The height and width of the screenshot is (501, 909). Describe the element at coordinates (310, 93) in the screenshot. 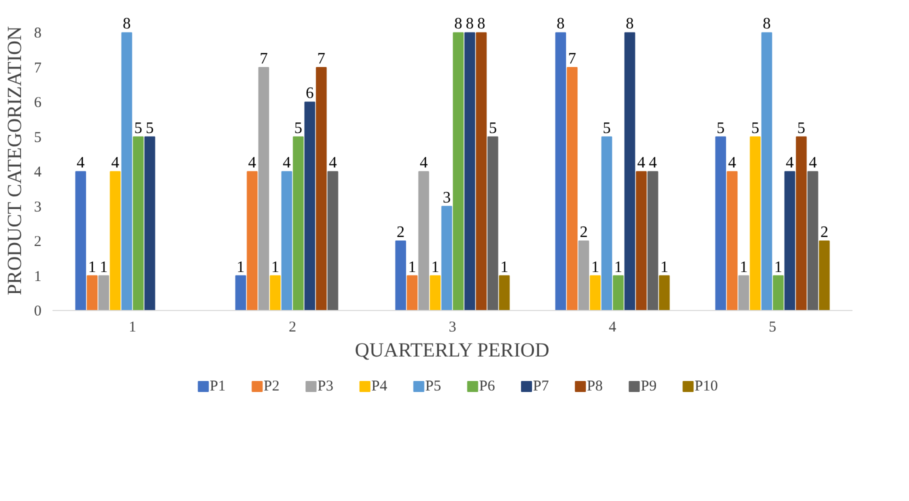

I see `data-label: 6` at that location.